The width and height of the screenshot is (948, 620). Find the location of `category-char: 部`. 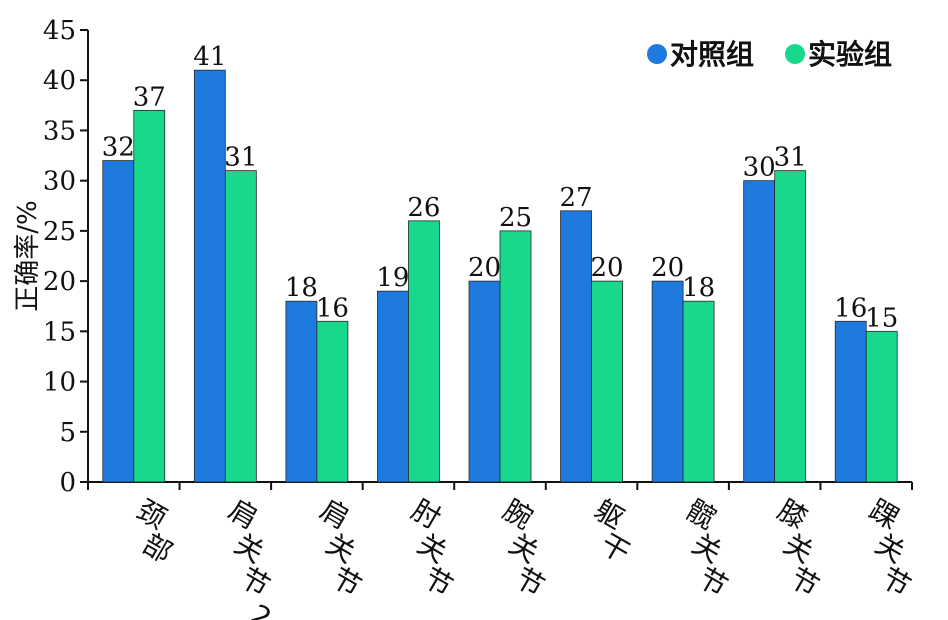

category-char: 部 is located at coordinates (157, 548).